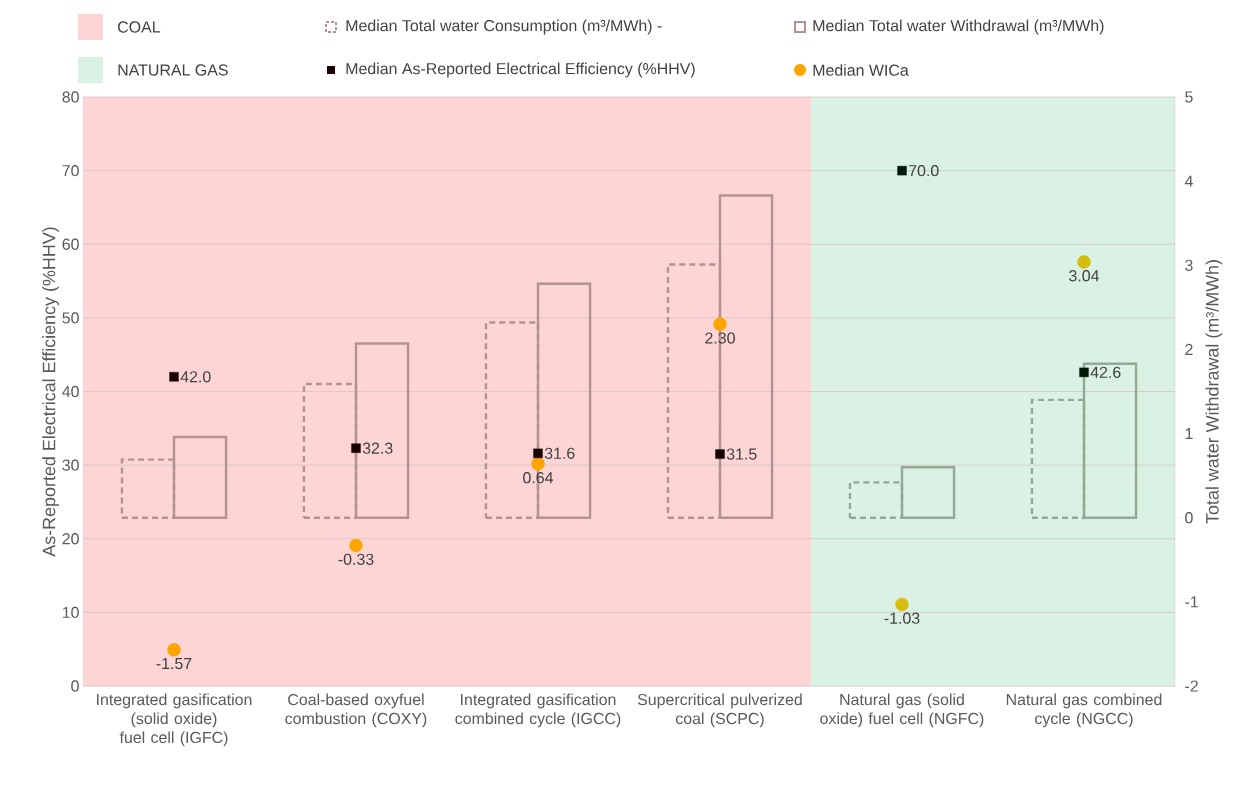 This screenshot has height=800, width=1245. Describe the element at coordinates (520, 70) in the screenshot. I see `legend-label: Median As-Reported Electrical Efficiency (%HHV)` at that location.